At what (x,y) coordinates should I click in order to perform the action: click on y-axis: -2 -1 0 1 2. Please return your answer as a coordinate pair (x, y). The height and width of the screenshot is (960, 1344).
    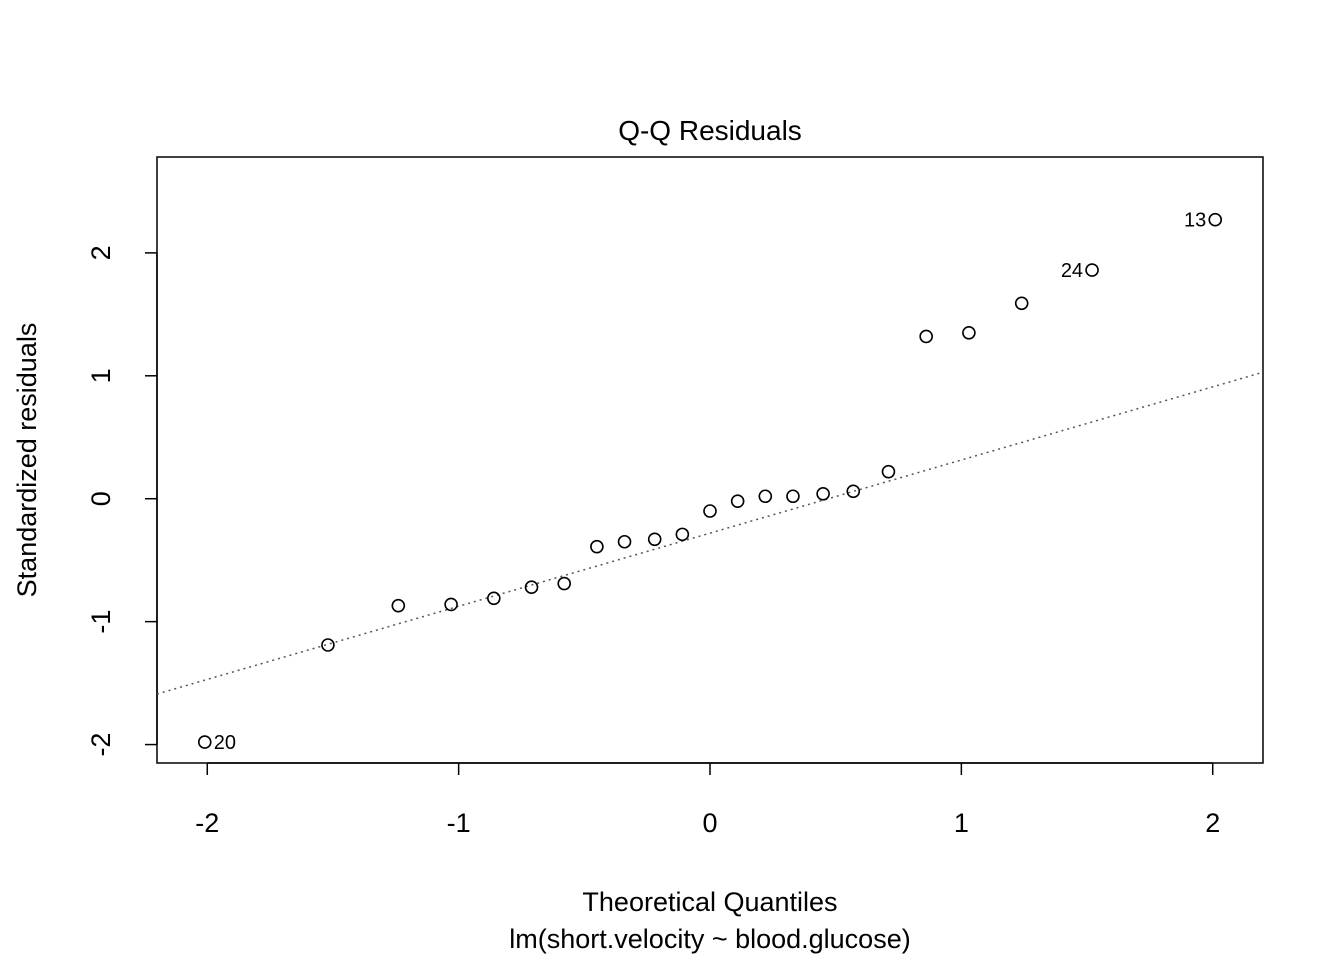
    Looking at the image, I should click on (122, 501).